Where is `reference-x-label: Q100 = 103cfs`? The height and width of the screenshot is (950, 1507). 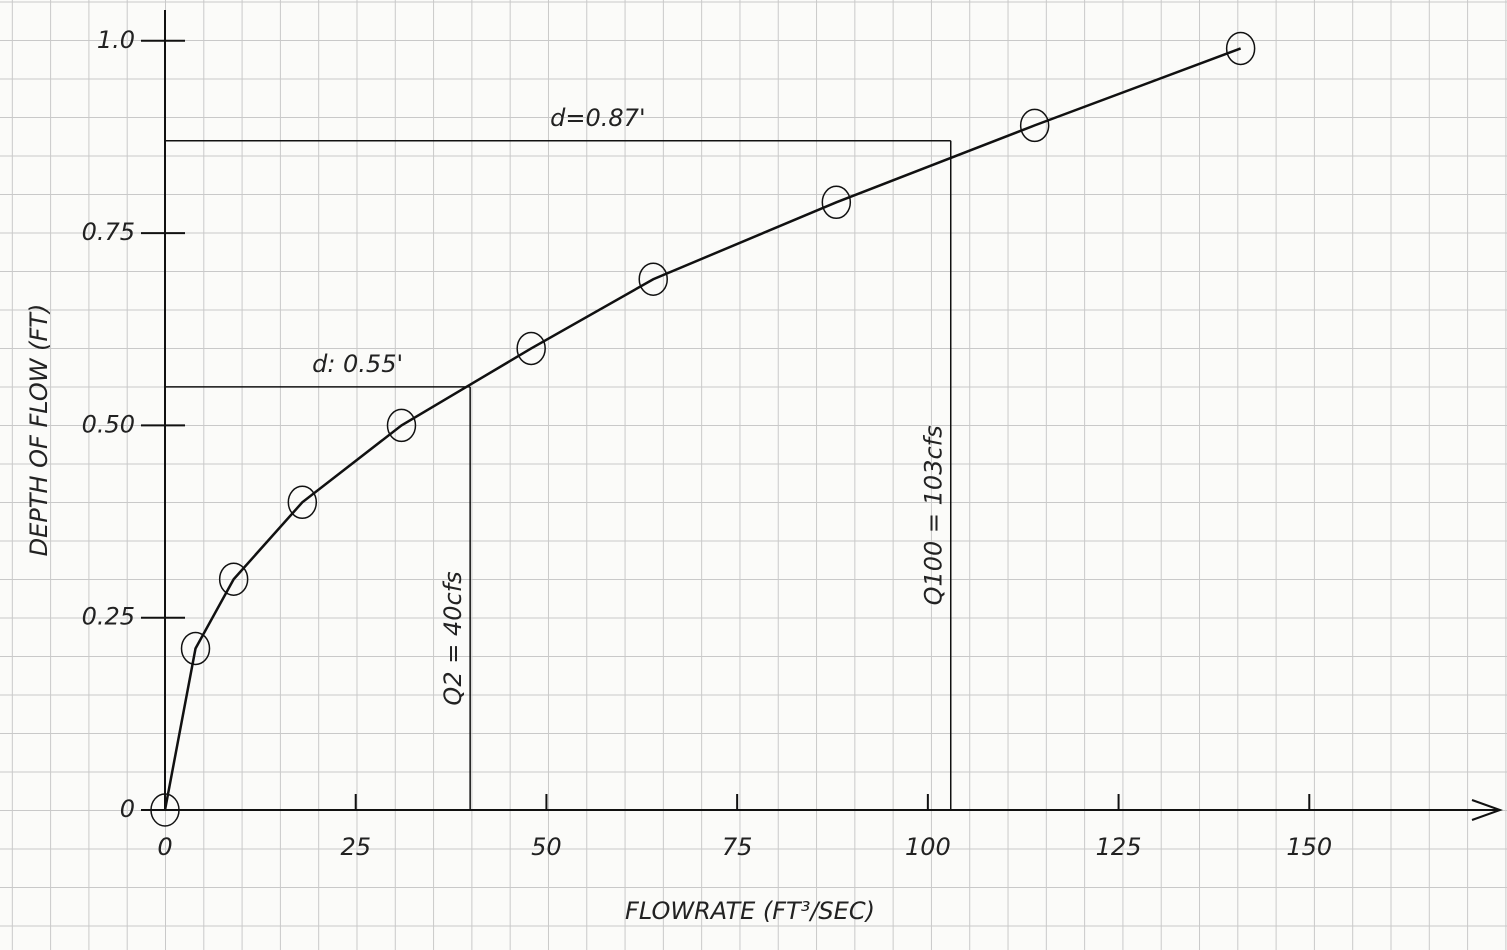
reference-x-label: Q100 = 103cfs is located at coordinates (934, 515).